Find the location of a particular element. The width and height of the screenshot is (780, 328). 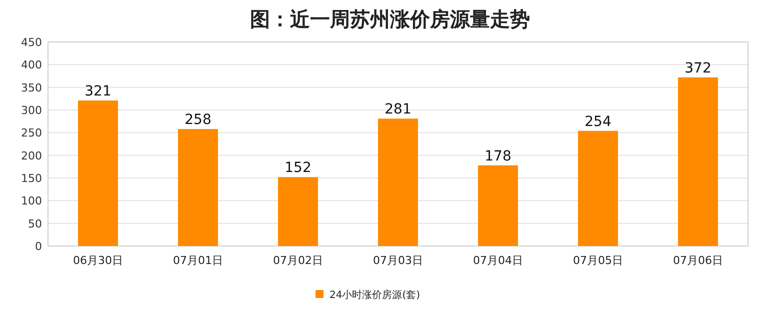

data-label: 372 is located at coordinates (698, 68).